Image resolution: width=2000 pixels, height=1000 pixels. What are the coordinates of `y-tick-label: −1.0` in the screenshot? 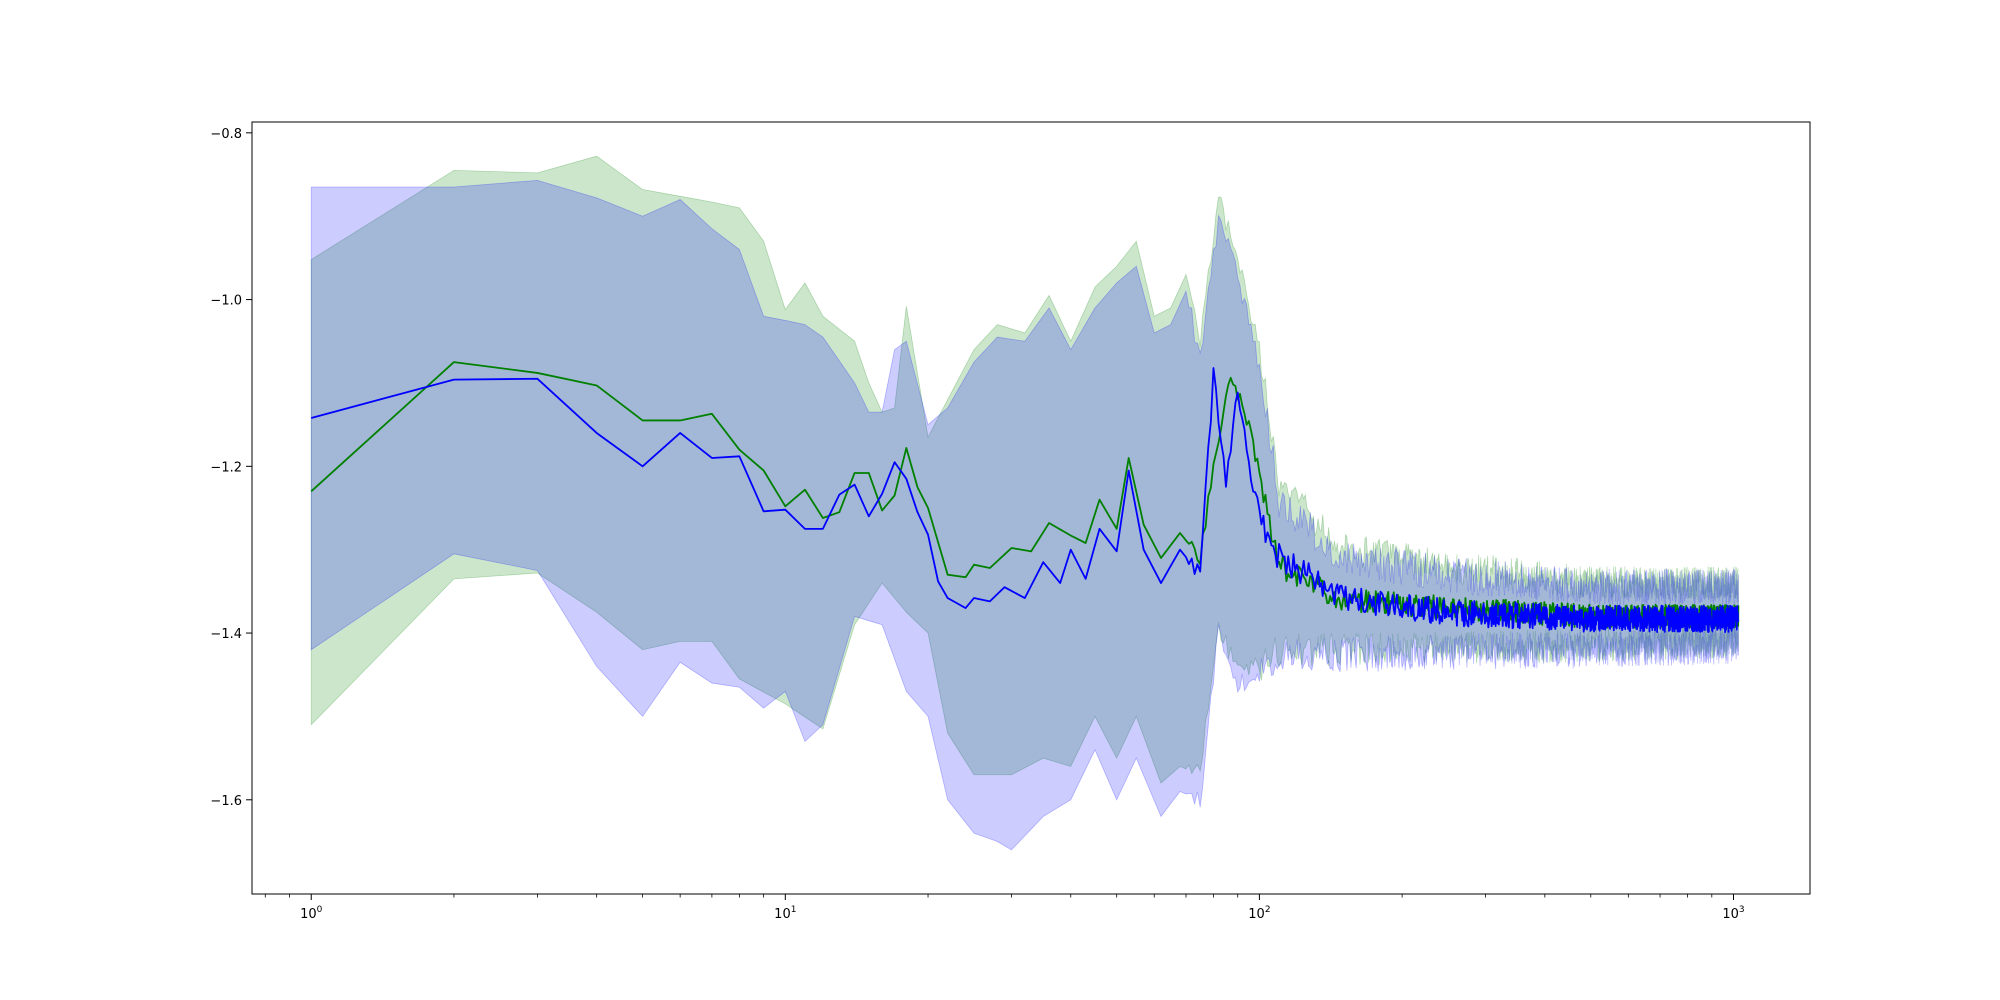 It's located at (226, 301).